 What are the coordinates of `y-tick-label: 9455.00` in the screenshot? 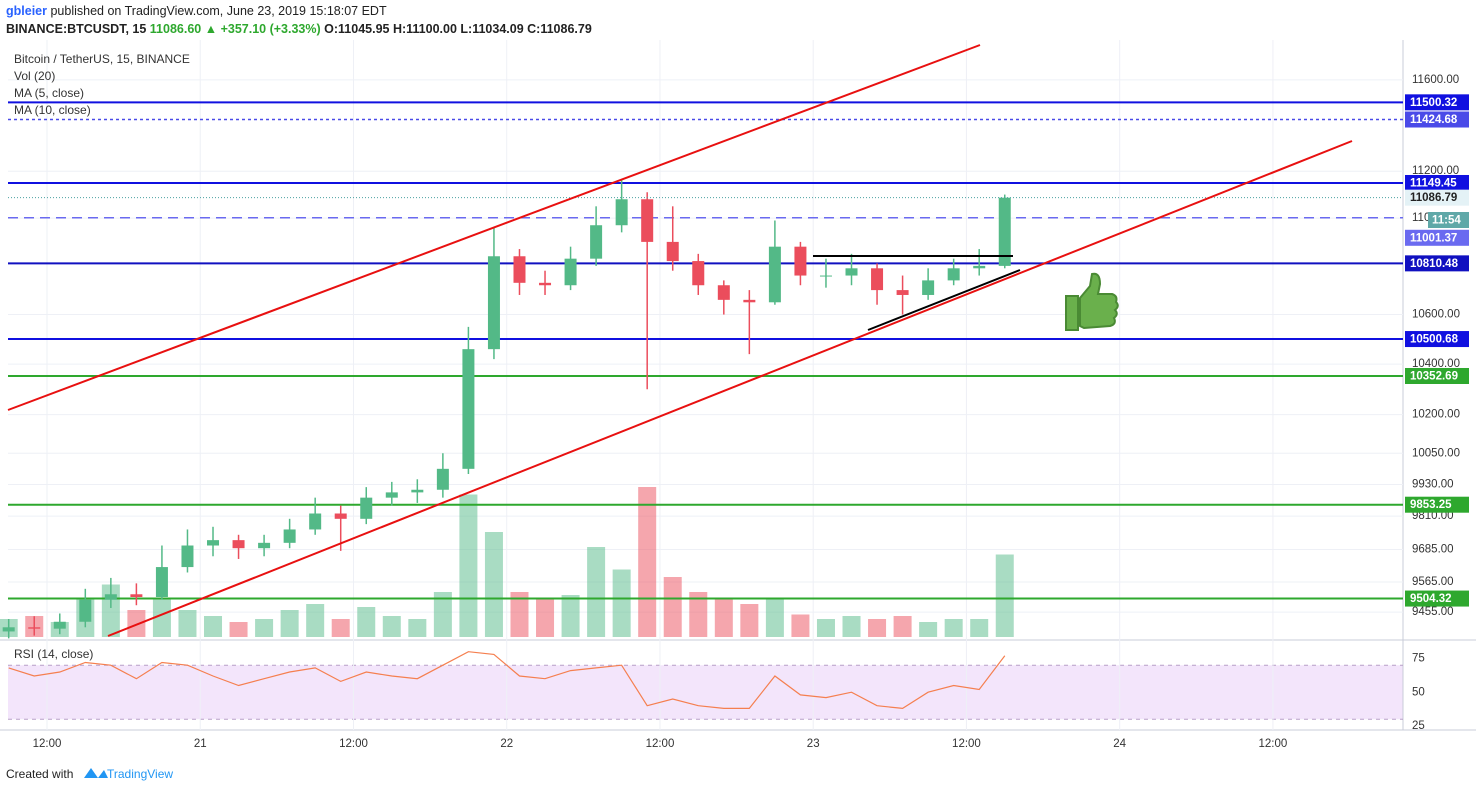 It's located at (1433, 612).